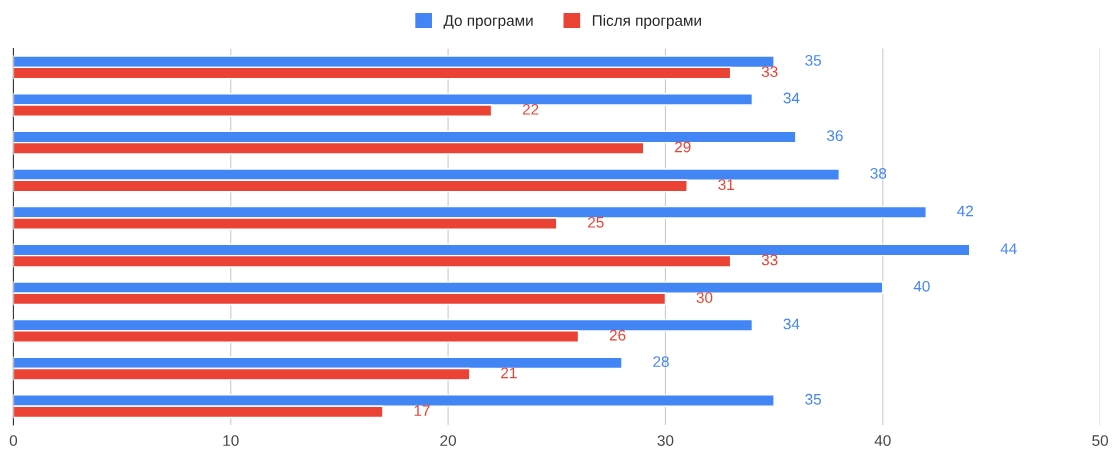 This screenshot has height=462, width=1118. What do you see at coordinates (617, 335) in the screenshot?
I see `data-label: 26` at bounding box center [617, 335].